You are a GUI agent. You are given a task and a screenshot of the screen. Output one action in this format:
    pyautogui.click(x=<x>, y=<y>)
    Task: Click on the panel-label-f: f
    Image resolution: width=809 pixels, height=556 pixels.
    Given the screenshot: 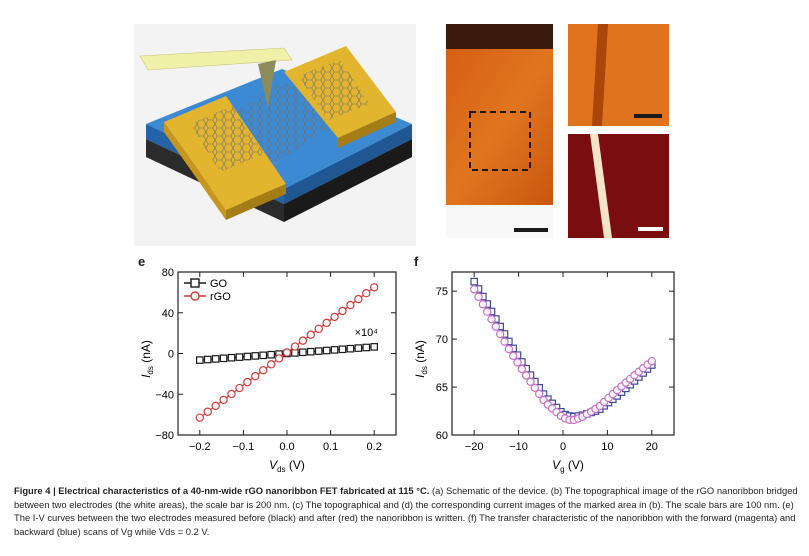 What is the action you would take?
    pyautogui.click(x=416, y=261)
    